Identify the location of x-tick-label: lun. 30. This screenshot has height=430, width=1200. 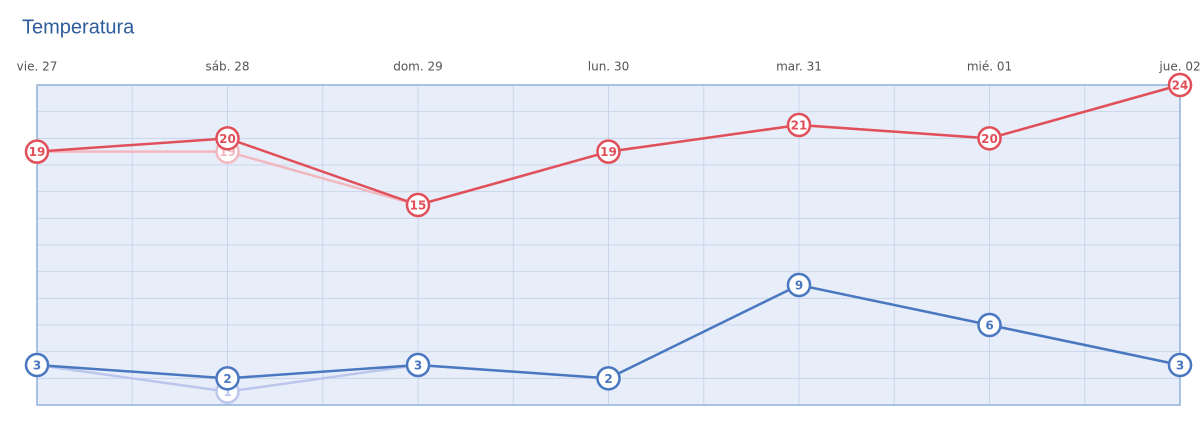
(608, 67).